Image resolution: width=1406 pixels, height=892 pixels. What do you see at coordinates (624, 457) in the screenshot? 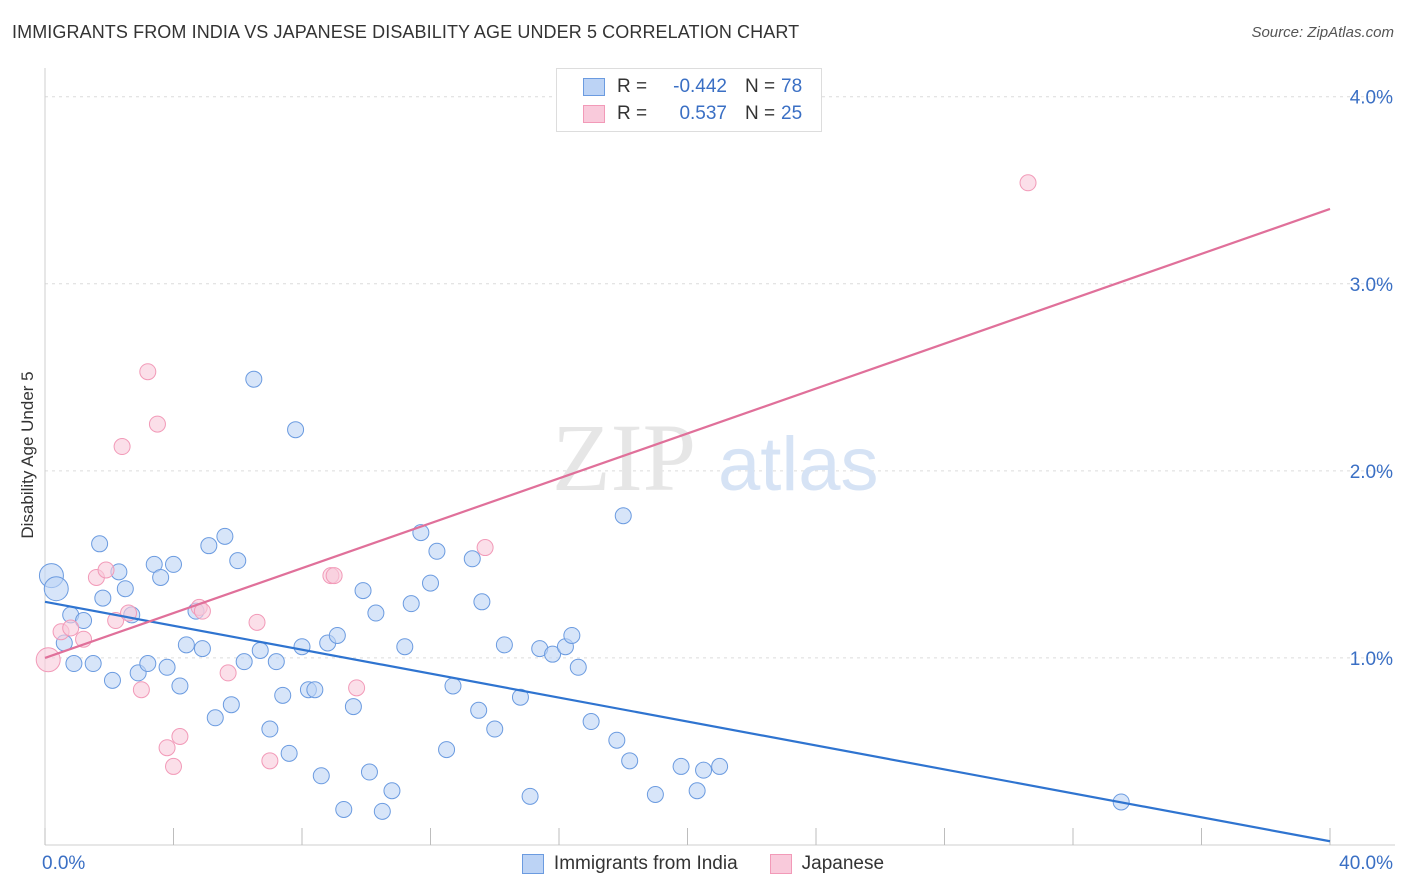
I see `watermark-zip: ZIP` at bounding box center [624, 457].